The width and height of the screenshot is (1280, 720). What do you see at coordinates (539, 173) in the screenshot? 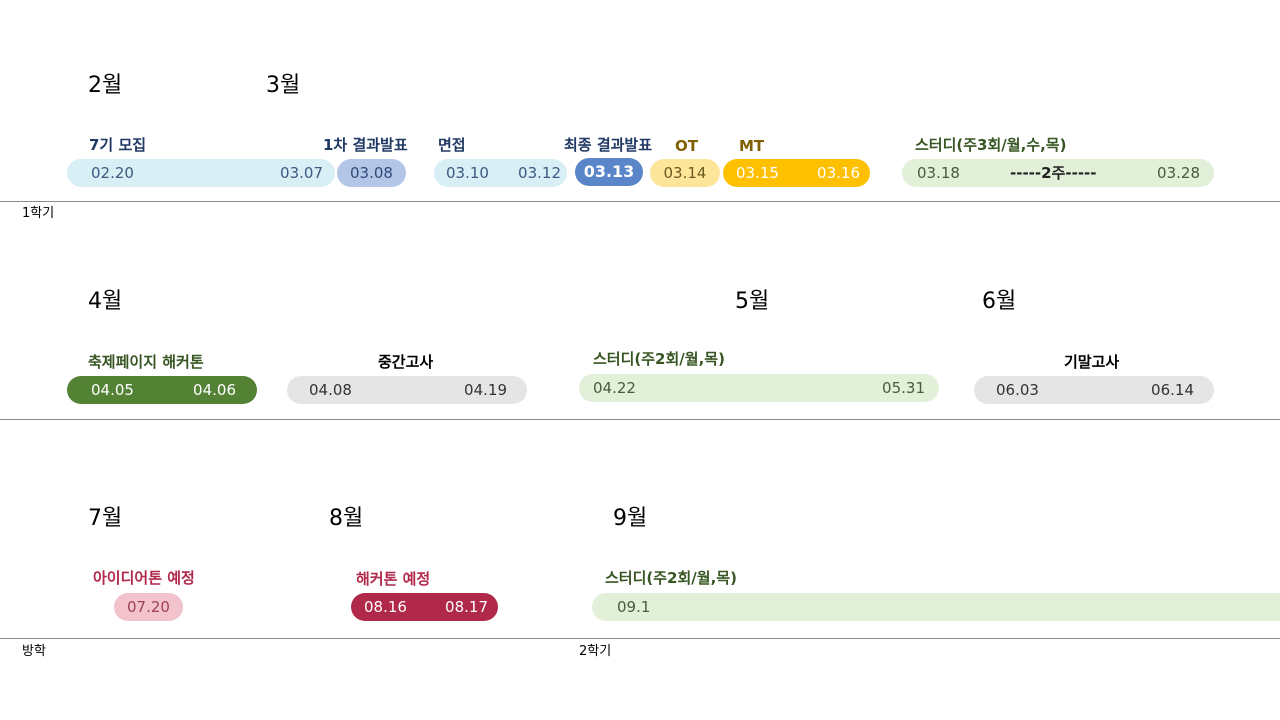
I see `interview-end: 03.12` at bounding box center [539, 173].